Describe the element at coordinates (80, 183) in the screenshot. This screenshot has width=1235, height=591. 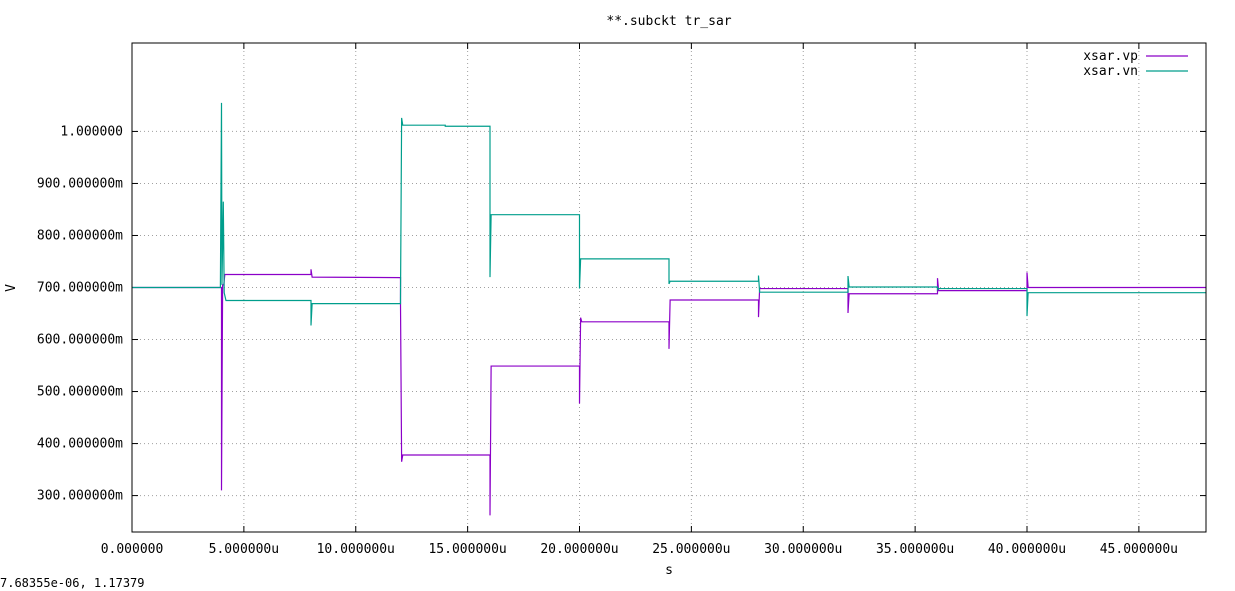
I see `y-tick-label: 900.000000m` at that location.